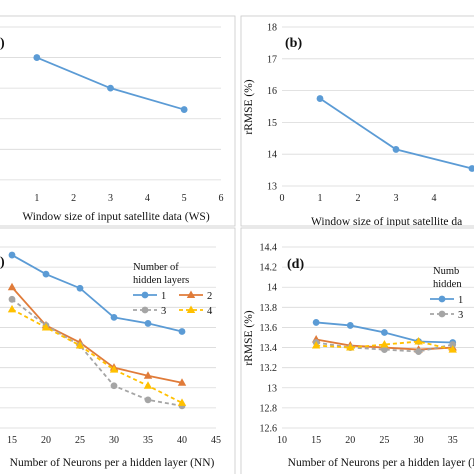  I want to click on legend-title: hidden layers, so click(161, 280).